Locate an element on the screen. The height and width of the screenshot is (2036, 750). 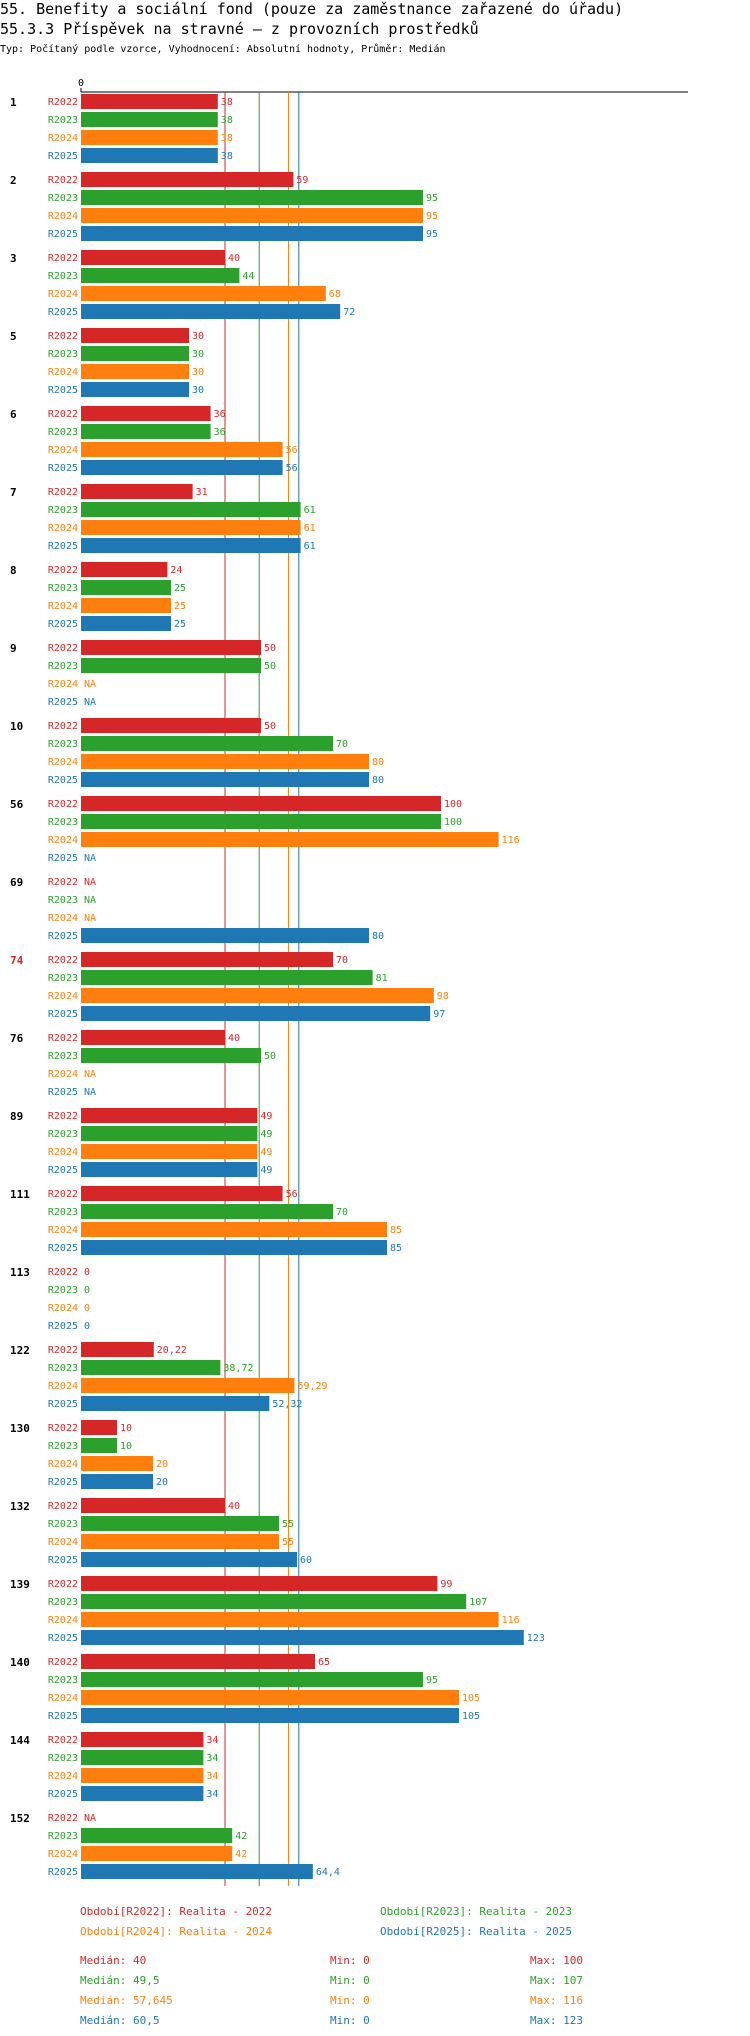
group-label: 10 is located at coordinates (16, 726).